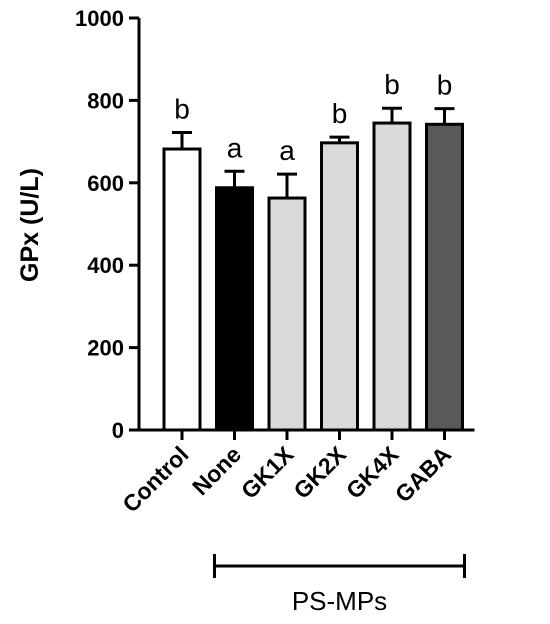 This screenshot has width=550, height=624. What do you see at coordinates (216, 470) in the screenshot?
I see `x-category-label: None` at bounding box center [216, 470].